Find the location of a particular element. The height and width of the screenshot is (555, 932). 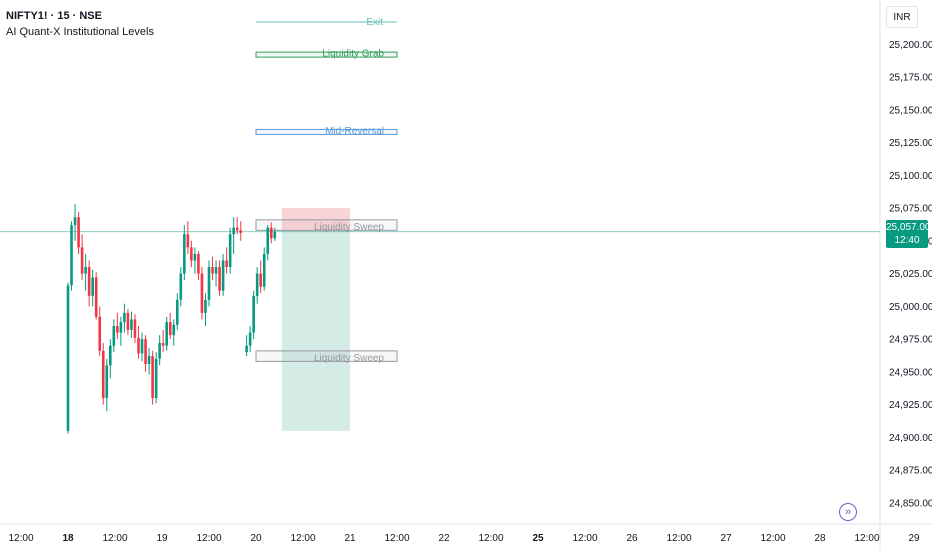

price-tick-label: 25,025.00 is located at coordinates (910, 274).